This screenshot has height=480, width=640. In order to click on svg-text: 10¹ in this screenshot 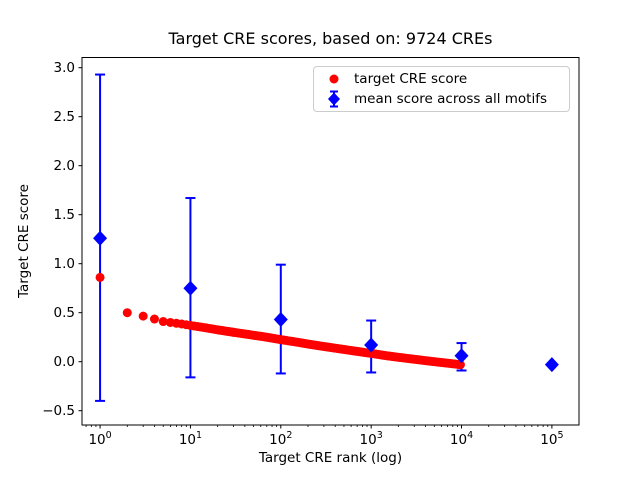, I will do `click(190, 439)`.